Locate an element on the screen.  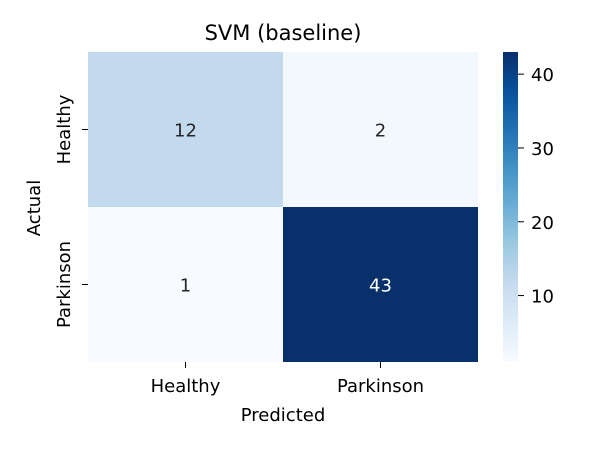
x-tick-label: Parkinson is located at coordinates (380, 386).